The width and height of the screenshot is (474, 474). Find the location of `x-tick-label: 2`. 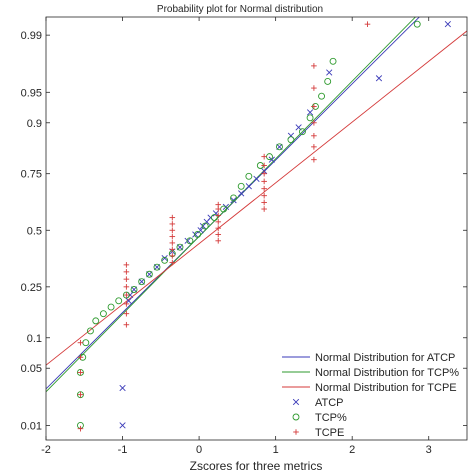

x-tick-label: 2 is located at coordinates (352, 450).